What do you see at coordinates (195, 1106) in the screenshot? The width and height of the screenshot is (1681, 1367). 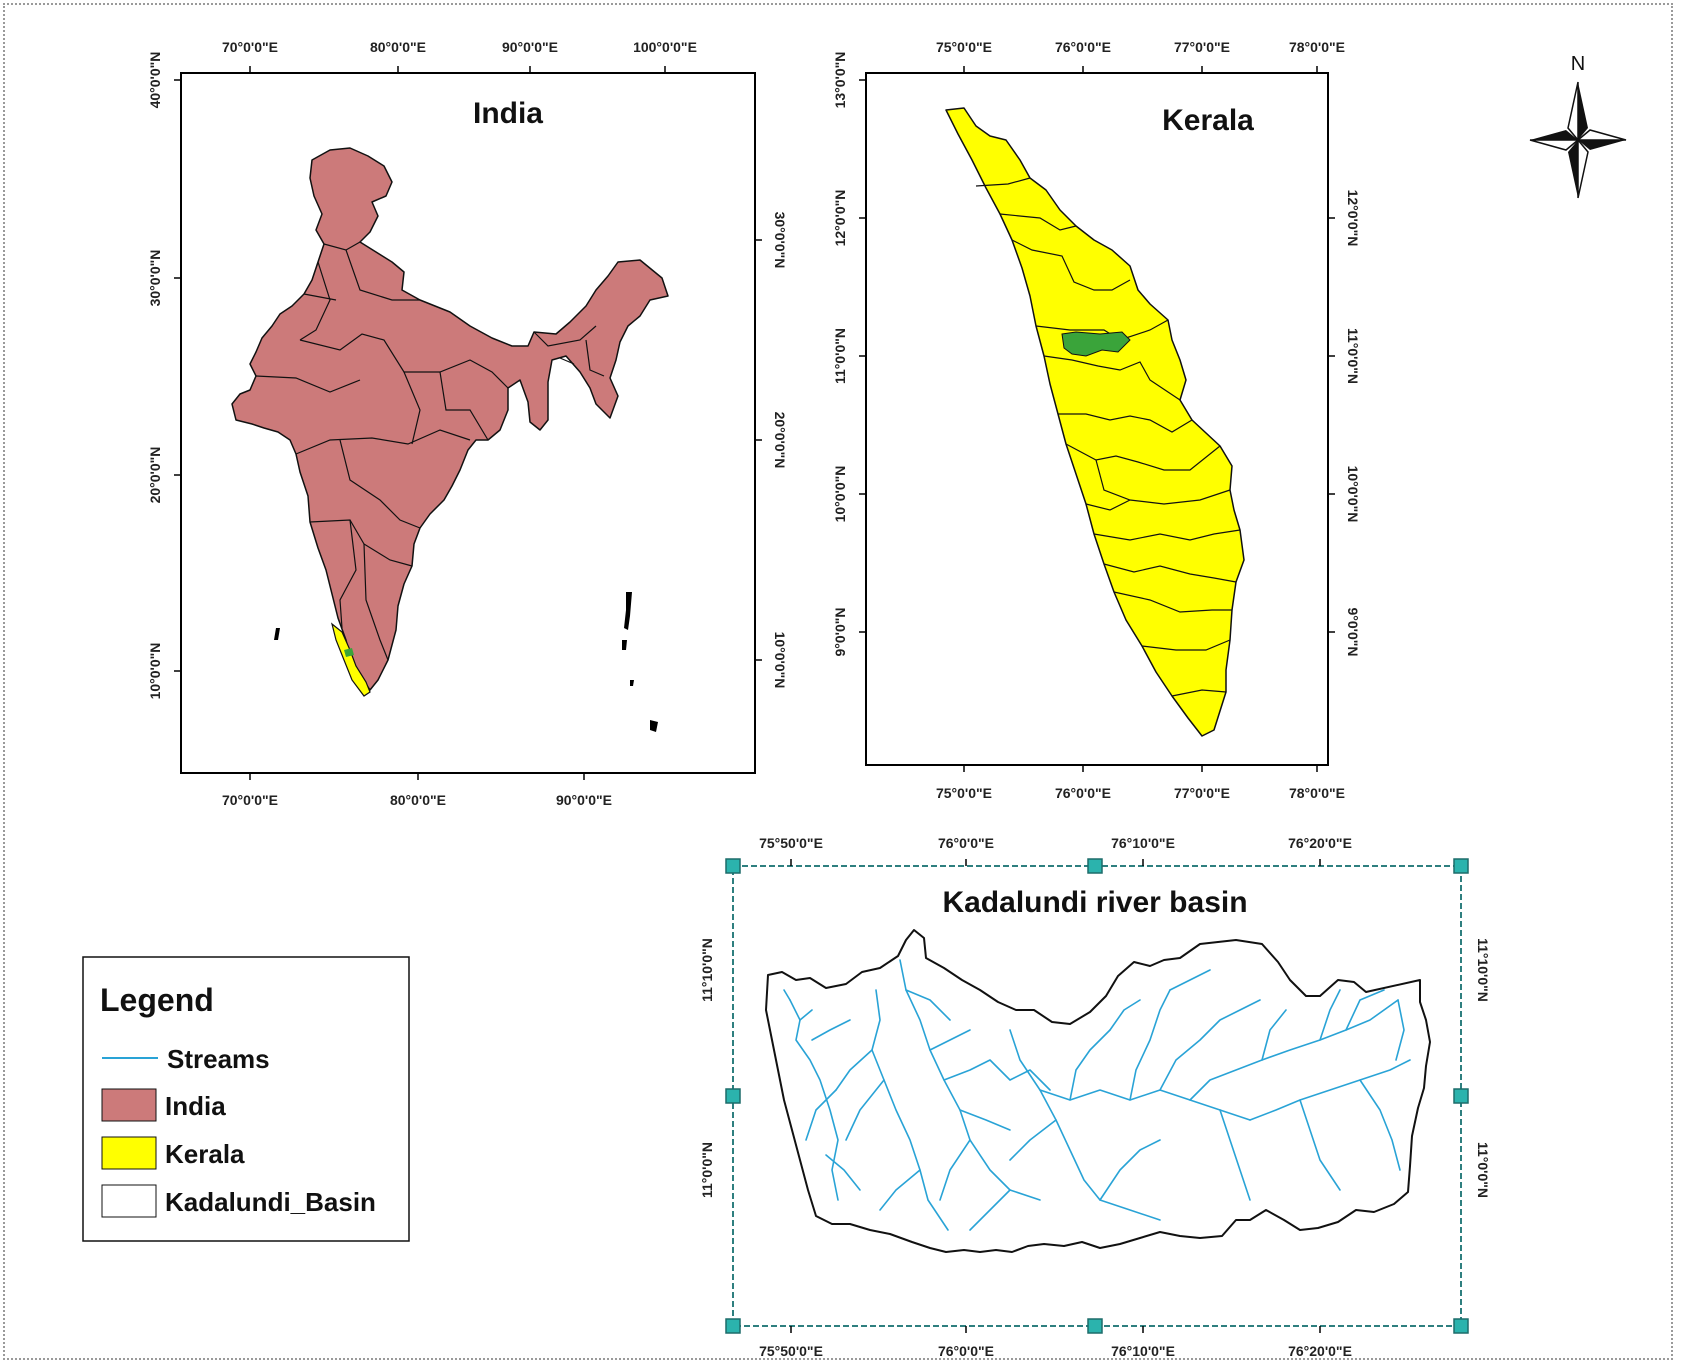 I see `legend-item-india: India` at bounding box center [195, 1106].